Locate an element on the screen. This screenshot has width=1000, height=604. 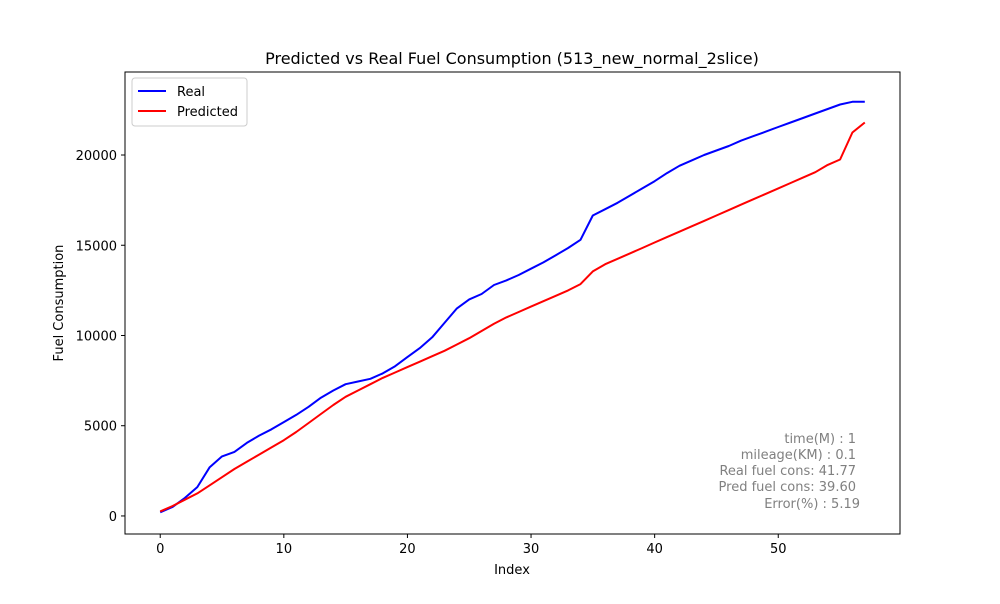
x-tick-label: 40 is located at coordinates (654, 549).